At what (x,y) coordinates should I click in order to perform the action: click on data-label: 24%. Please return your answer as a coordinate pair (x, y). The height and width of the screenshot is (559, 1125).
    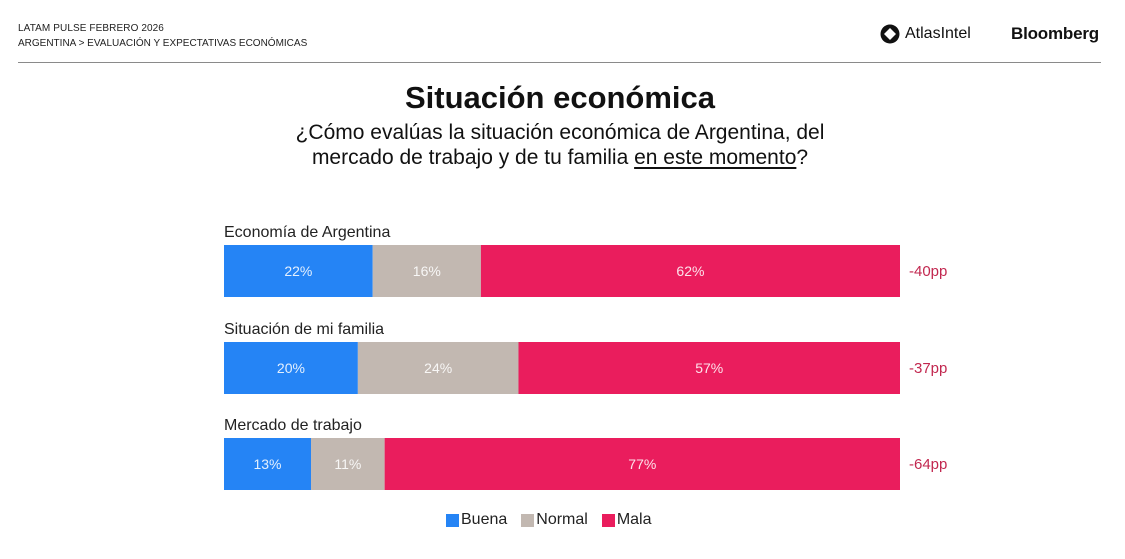
    Looking at the image, I should click on (438, 368).